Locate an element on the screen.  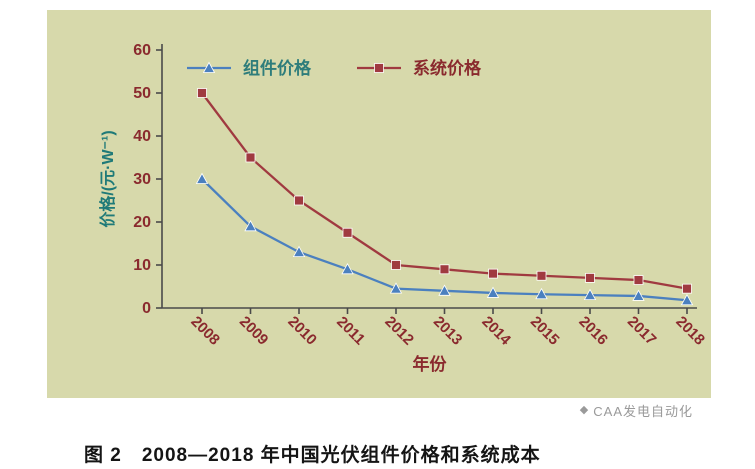
y-tick-label: 10 is located at coordinates (142, 265).